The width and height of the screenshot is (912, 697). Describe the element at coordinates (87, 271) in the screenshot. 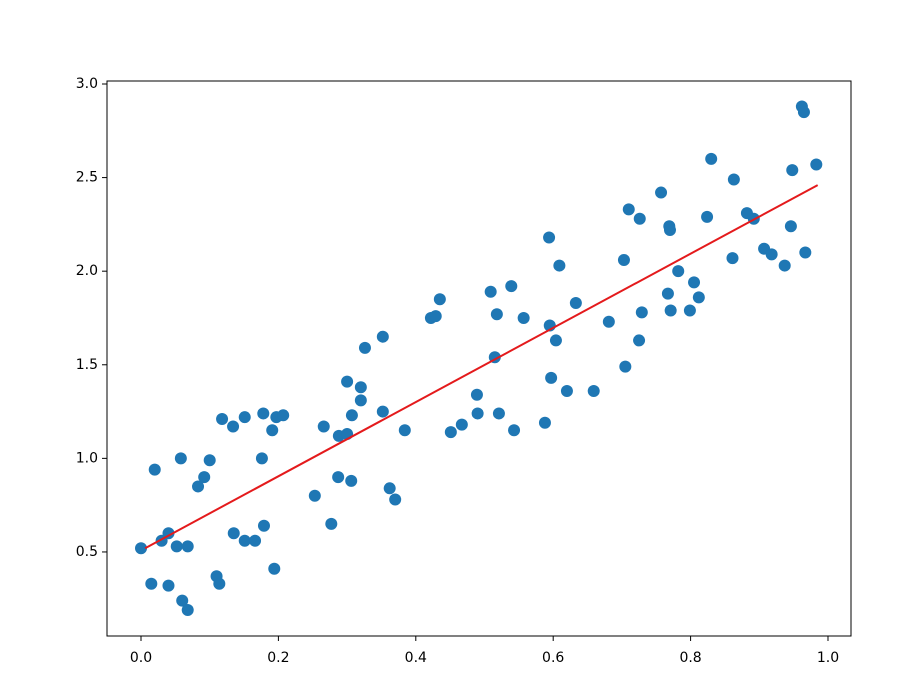

I see `y-tick-label: 2.0` at that location.